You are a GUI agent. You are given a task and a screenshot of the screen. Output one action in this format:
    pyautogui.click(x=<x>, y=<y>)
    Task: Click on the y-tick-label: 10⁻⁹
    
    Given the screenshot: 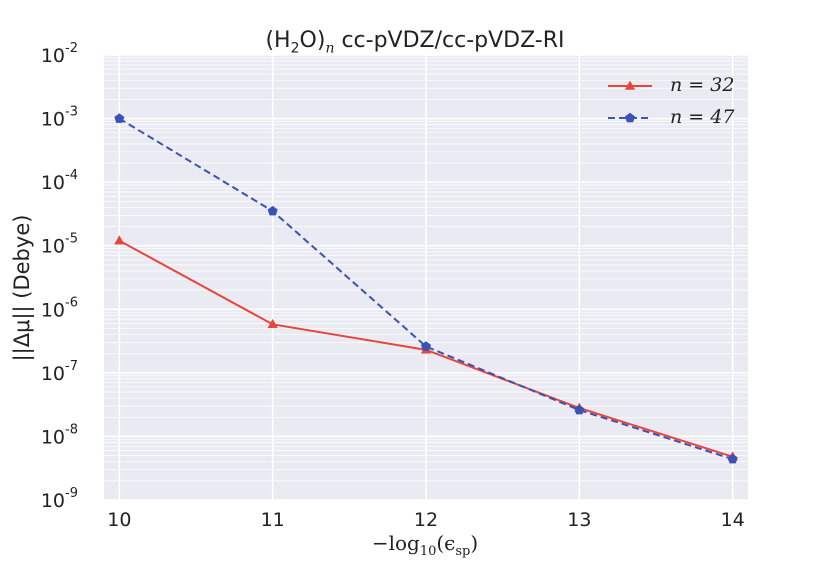 What is the action you would take?
    pyautogui.click(x=59, y=499)
    